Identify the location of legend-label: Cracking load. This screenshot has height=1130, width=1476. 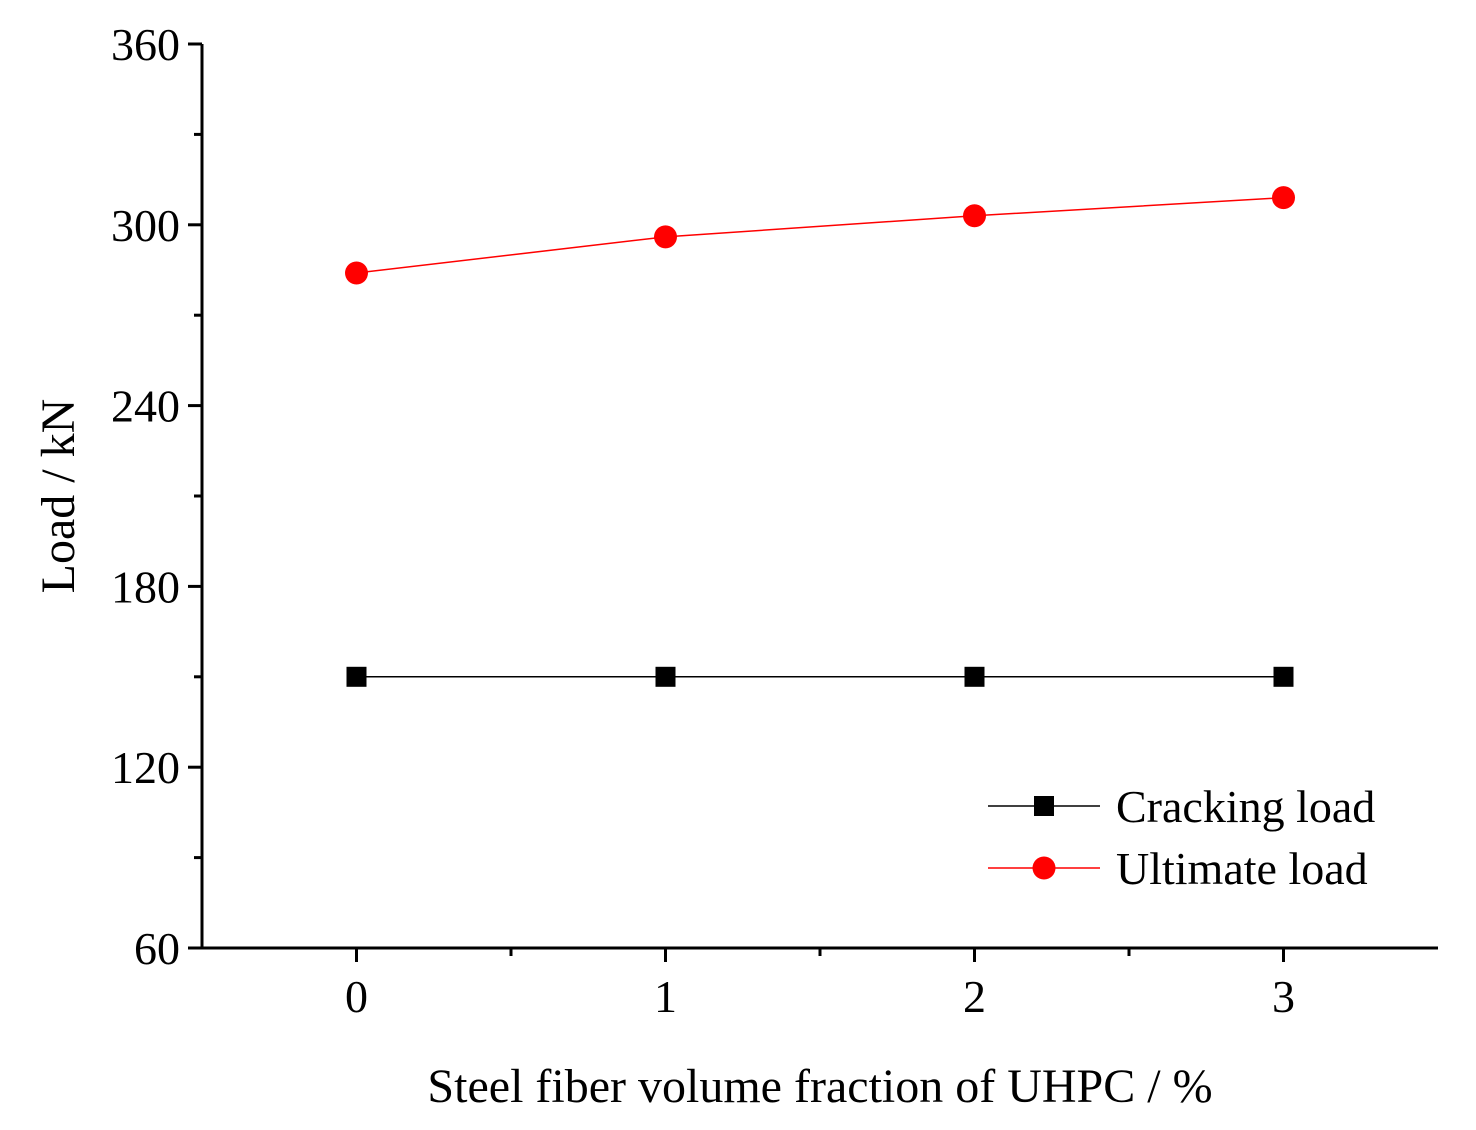
(1245, 806).